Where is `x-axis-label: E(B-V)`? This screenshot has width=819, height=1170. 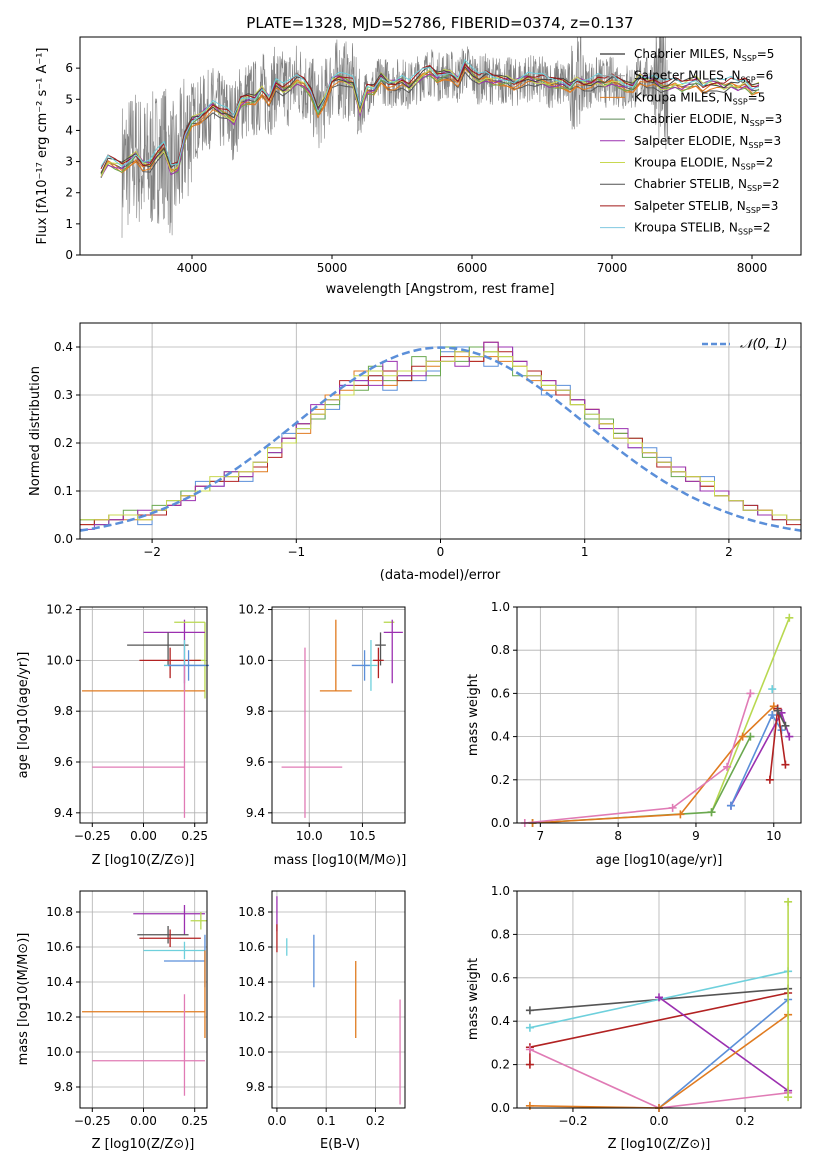
x-axis-label: E(B-V) is located at coordinates (340, 1144).